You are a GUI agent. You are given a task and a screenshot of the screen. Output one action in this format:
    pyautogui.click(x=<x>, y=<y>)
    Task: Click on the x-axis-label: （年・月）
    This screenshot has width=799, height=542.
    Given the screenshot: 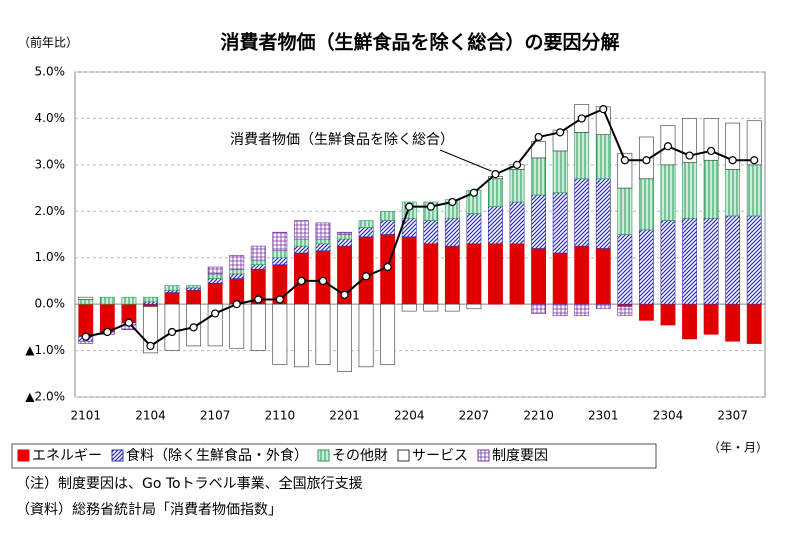 What is the action you would take?
    pyautogui.click(x=738, y=448)
    